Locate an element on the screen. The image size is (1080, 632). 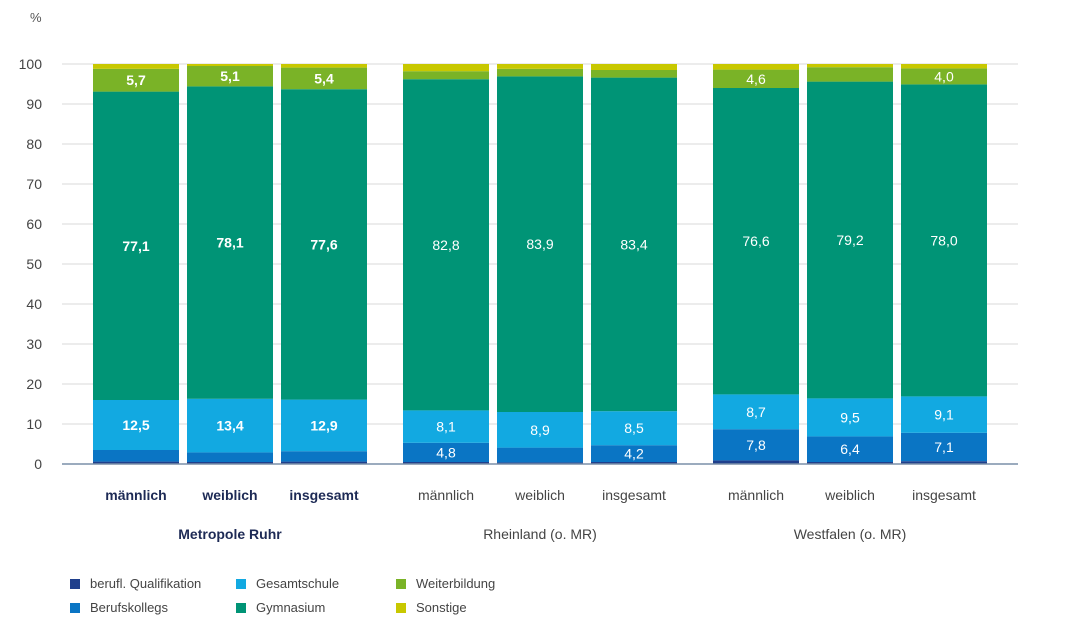
data-label: 83,4 is located at coordinates (633, 244).